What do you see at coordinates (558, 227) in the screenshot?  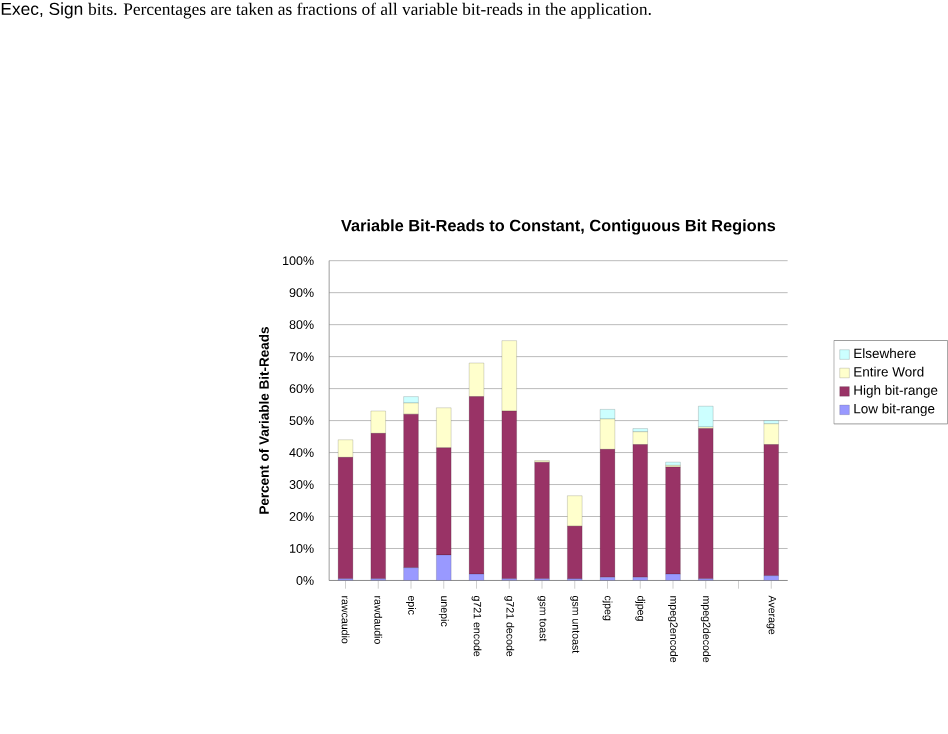 I see `chart-title: Variable Bit-Reads to Constant, Contiguous Bit Regions` at bounding box center [558, 227].